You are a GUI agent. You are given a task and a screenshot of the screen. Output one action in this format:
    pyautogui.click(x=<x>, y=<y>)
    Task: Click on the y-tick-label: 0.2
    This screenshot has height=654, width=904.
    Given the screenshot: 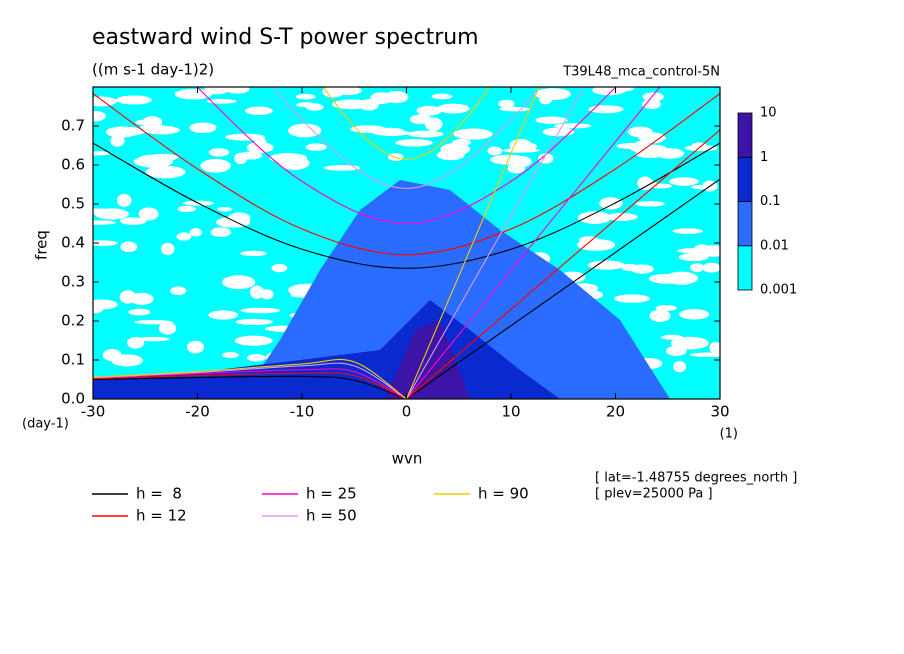 What is the action you would take?
    pyautogui.click(x=73, y=321)
    